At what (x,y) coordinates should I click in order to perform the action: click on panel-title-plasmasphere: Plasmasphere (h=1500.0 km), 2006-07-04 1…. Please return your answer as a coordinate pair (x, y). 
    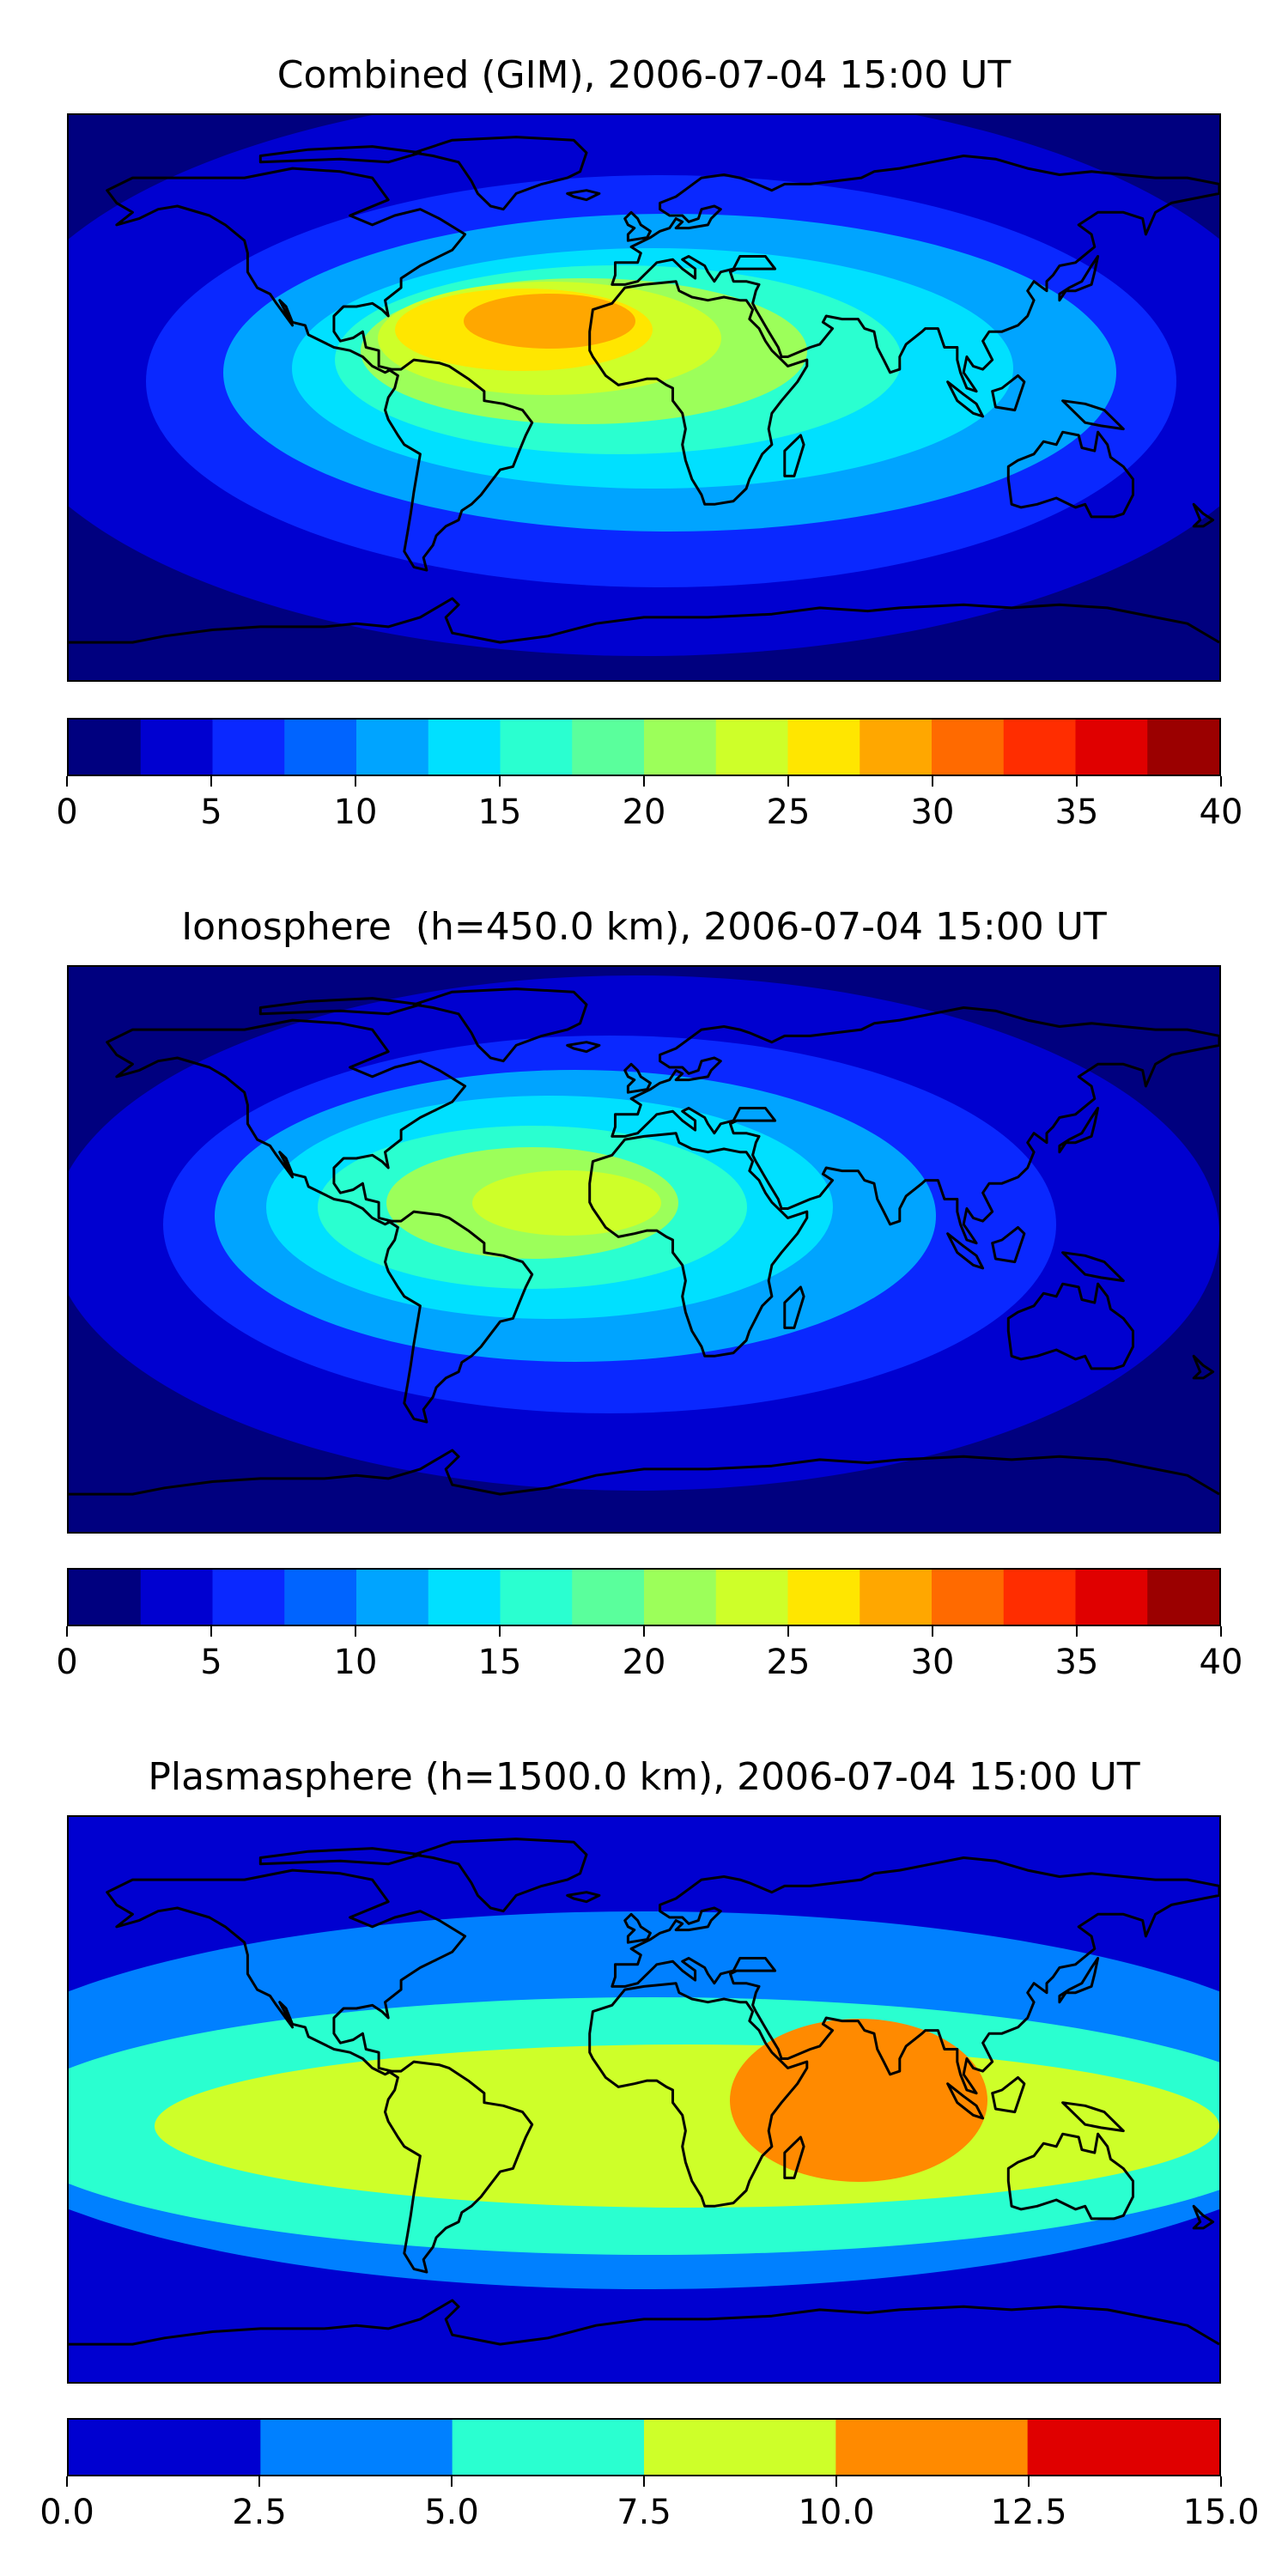
    Looking at the image, I should click on (644, 1777).